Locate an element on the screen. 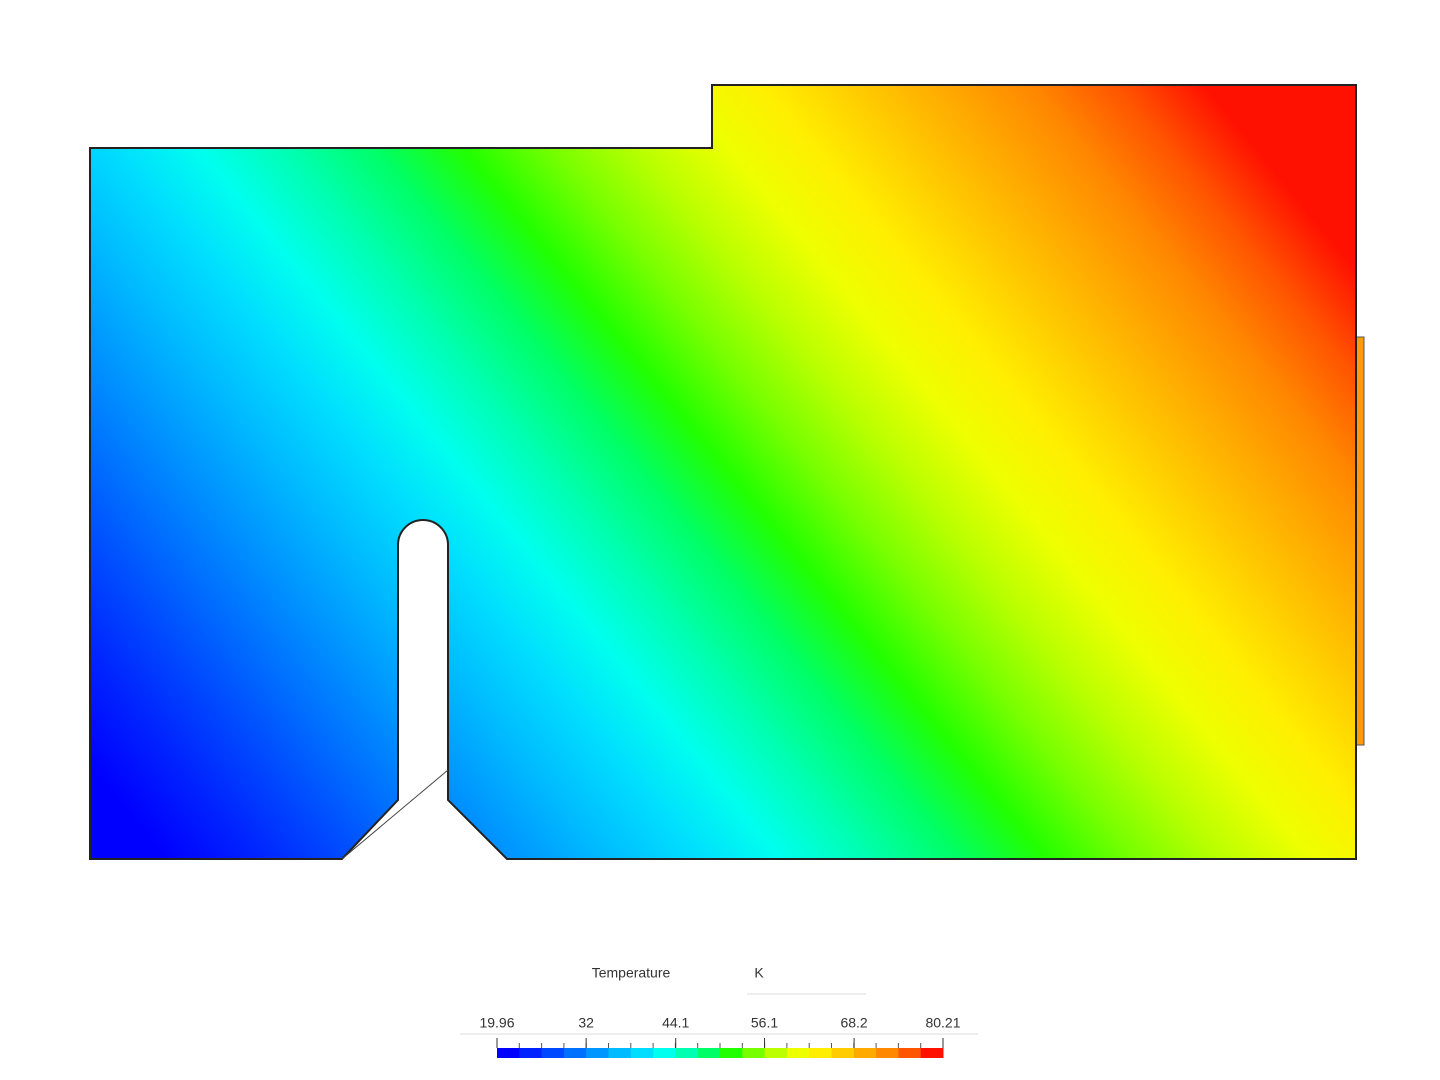  tick-label: 44.1 is located at coordinates (675, 1023).